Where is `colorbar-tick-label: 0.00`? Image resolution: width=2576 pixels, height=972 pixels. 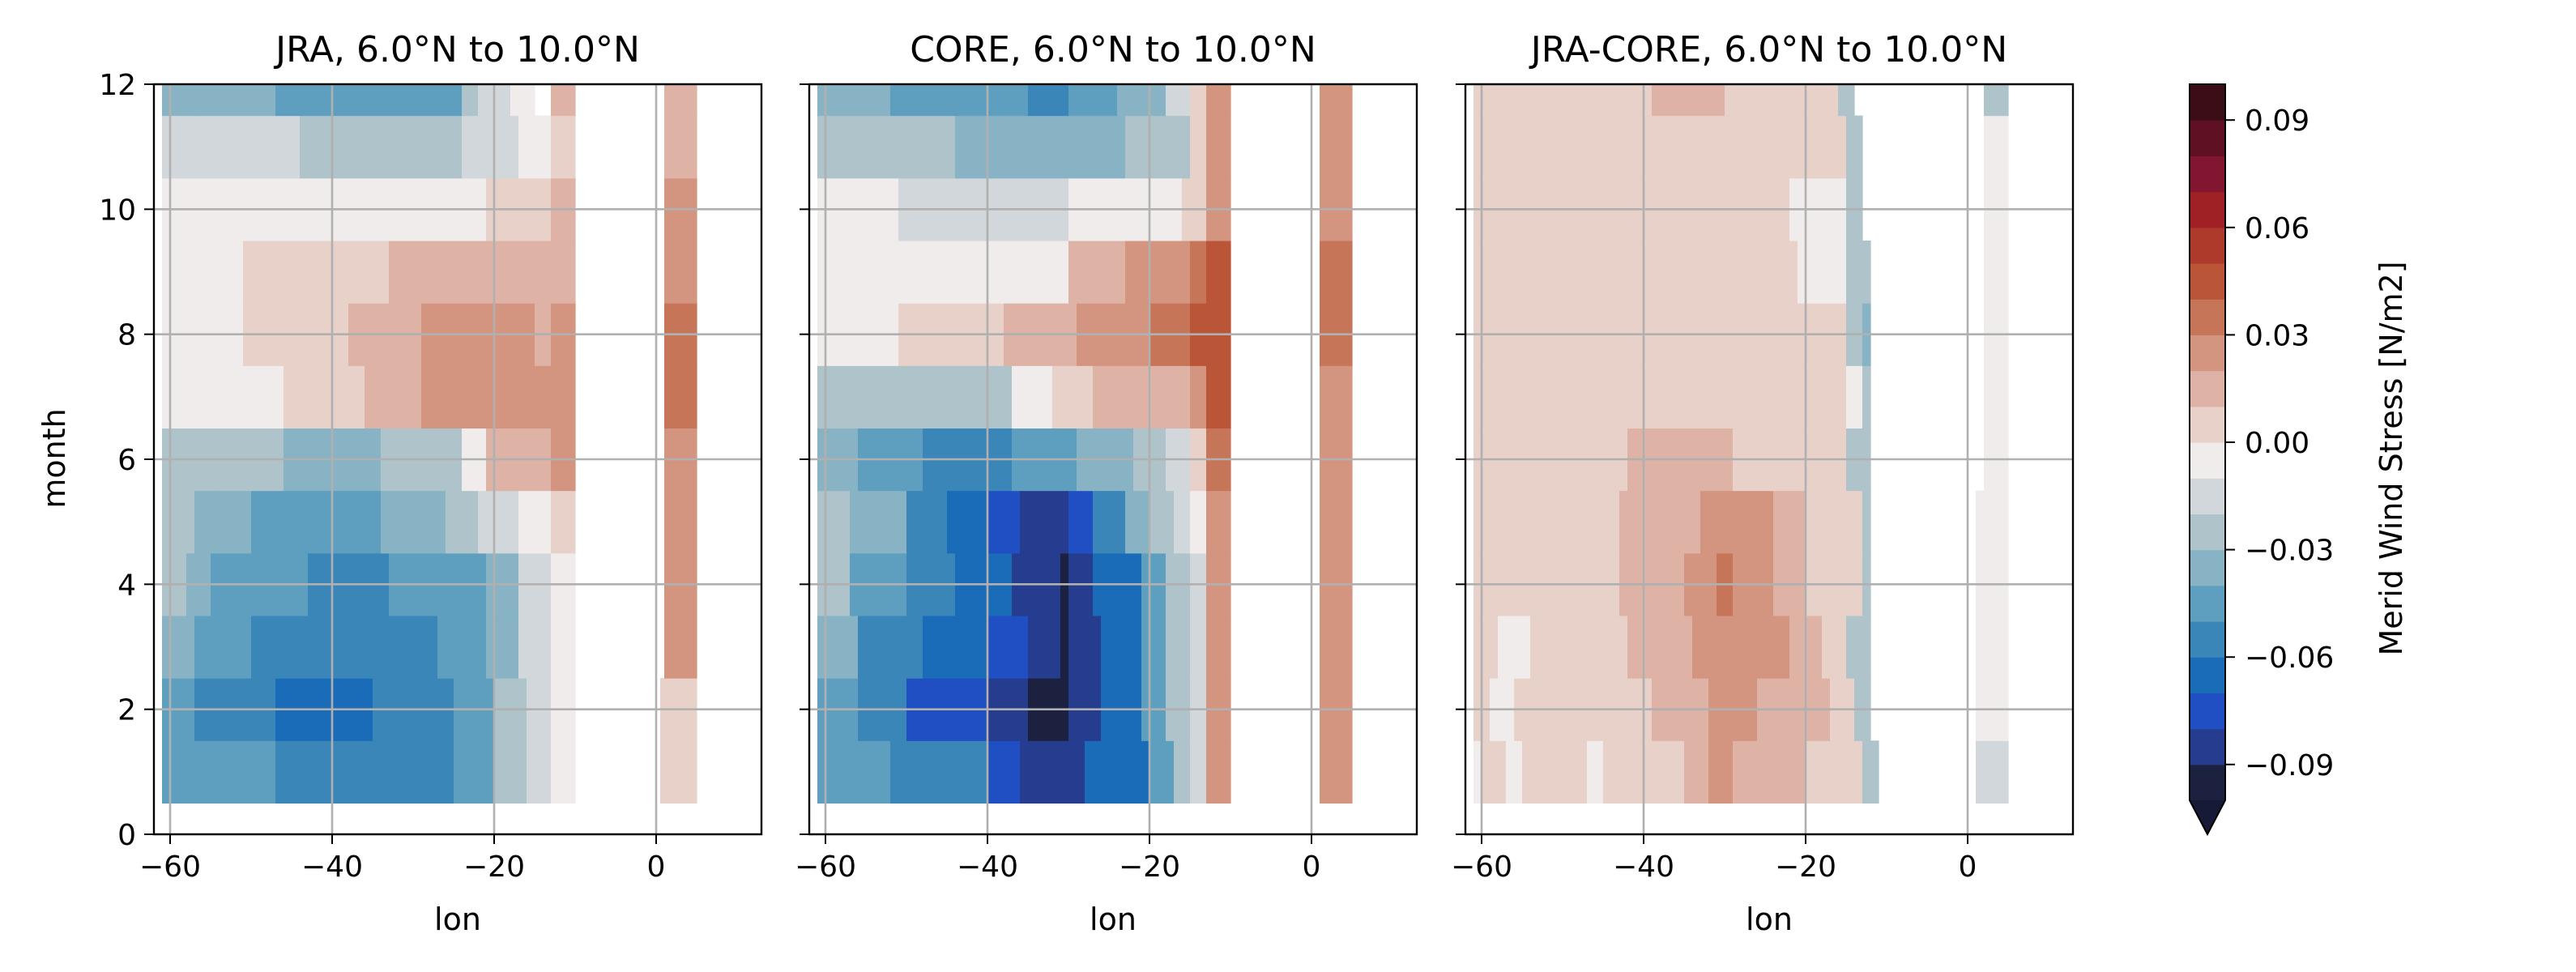
colorbar-tick-label: 0.00 is located at coordinates (2277, 443).